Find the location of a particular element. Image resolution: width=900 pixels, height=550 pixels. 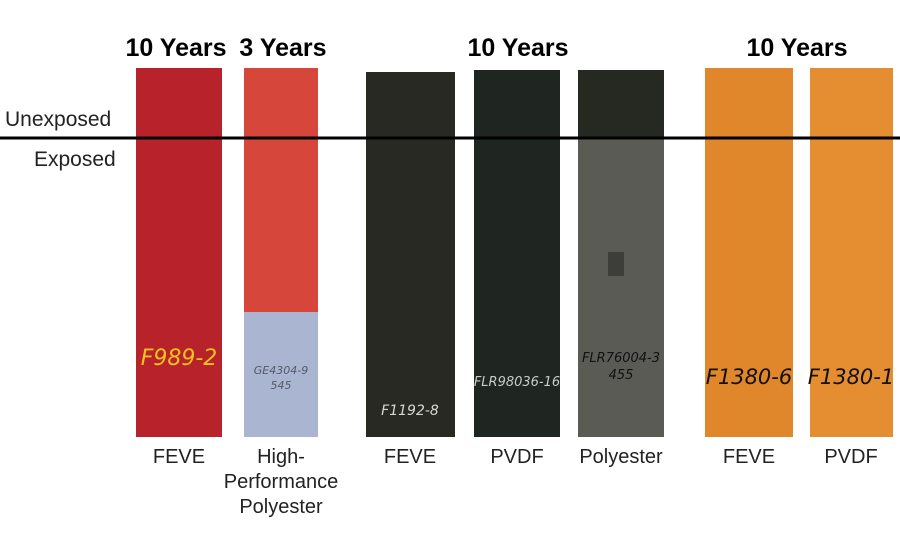

panel-code: 545 is located at coordinates (281, 385).